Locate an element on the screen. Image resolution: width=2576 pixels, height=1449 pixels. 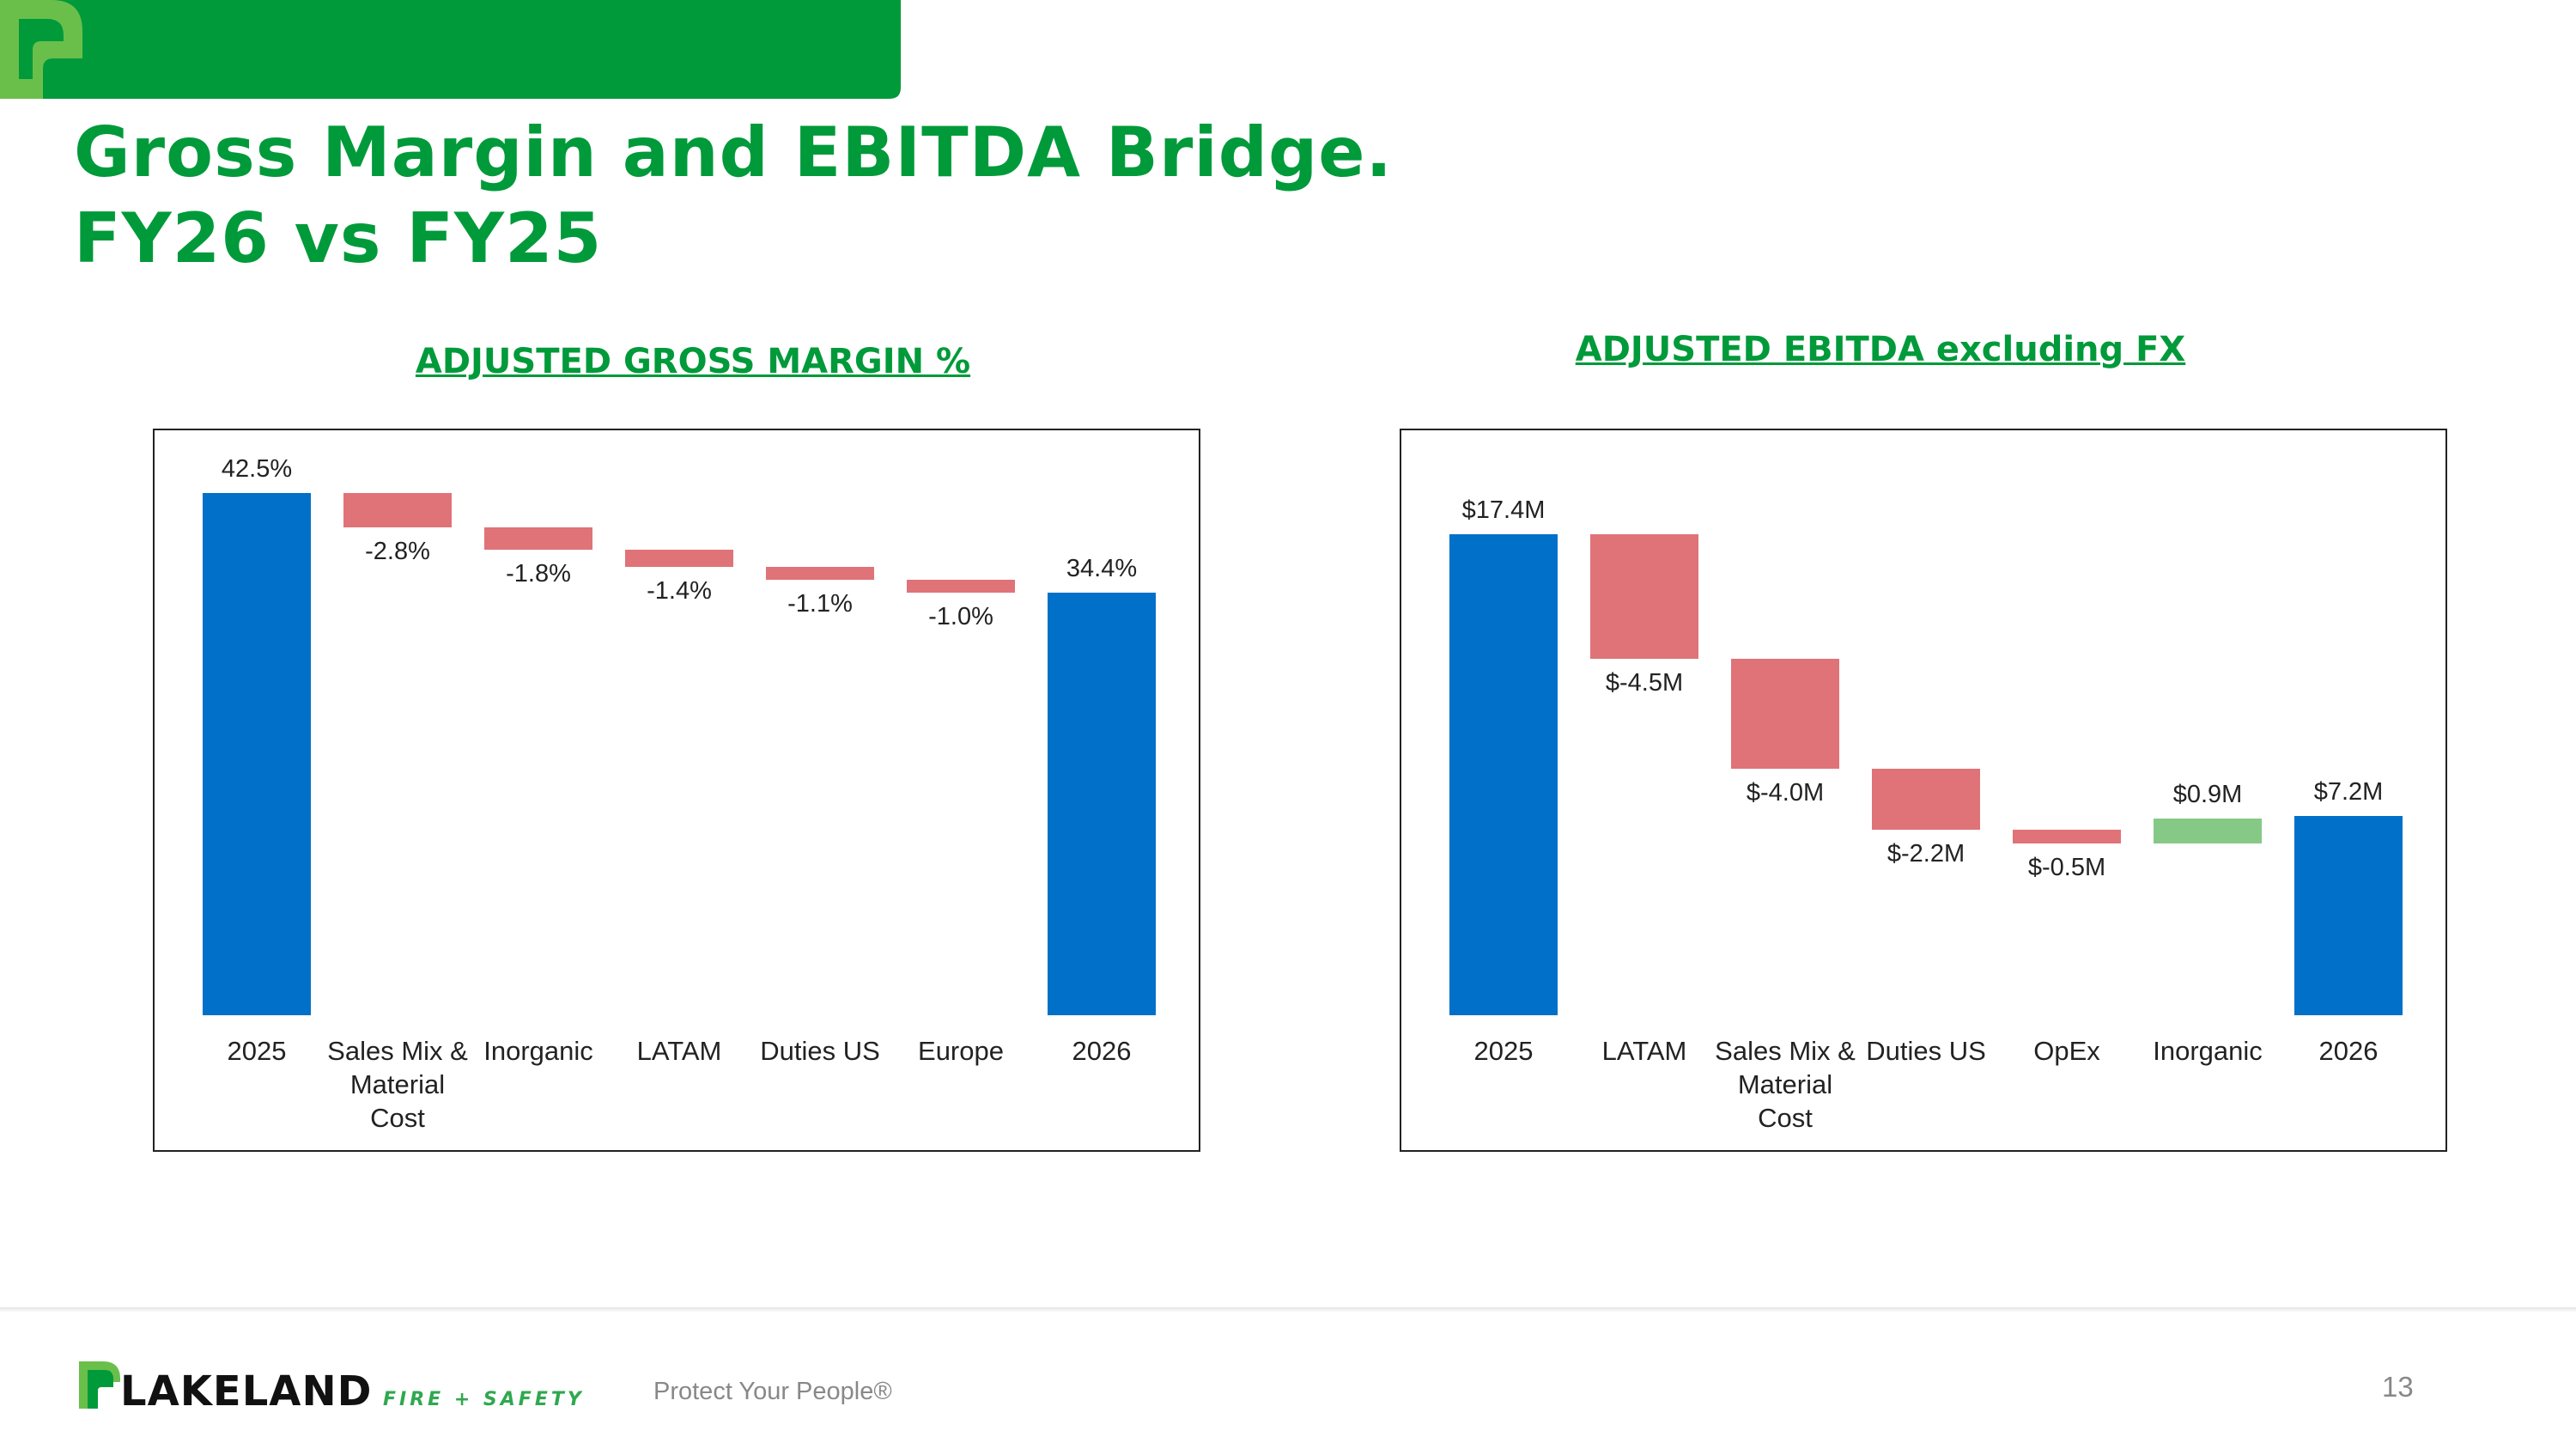
footer-tagline: Protect Your People® is located at coordinates (772, 1391).